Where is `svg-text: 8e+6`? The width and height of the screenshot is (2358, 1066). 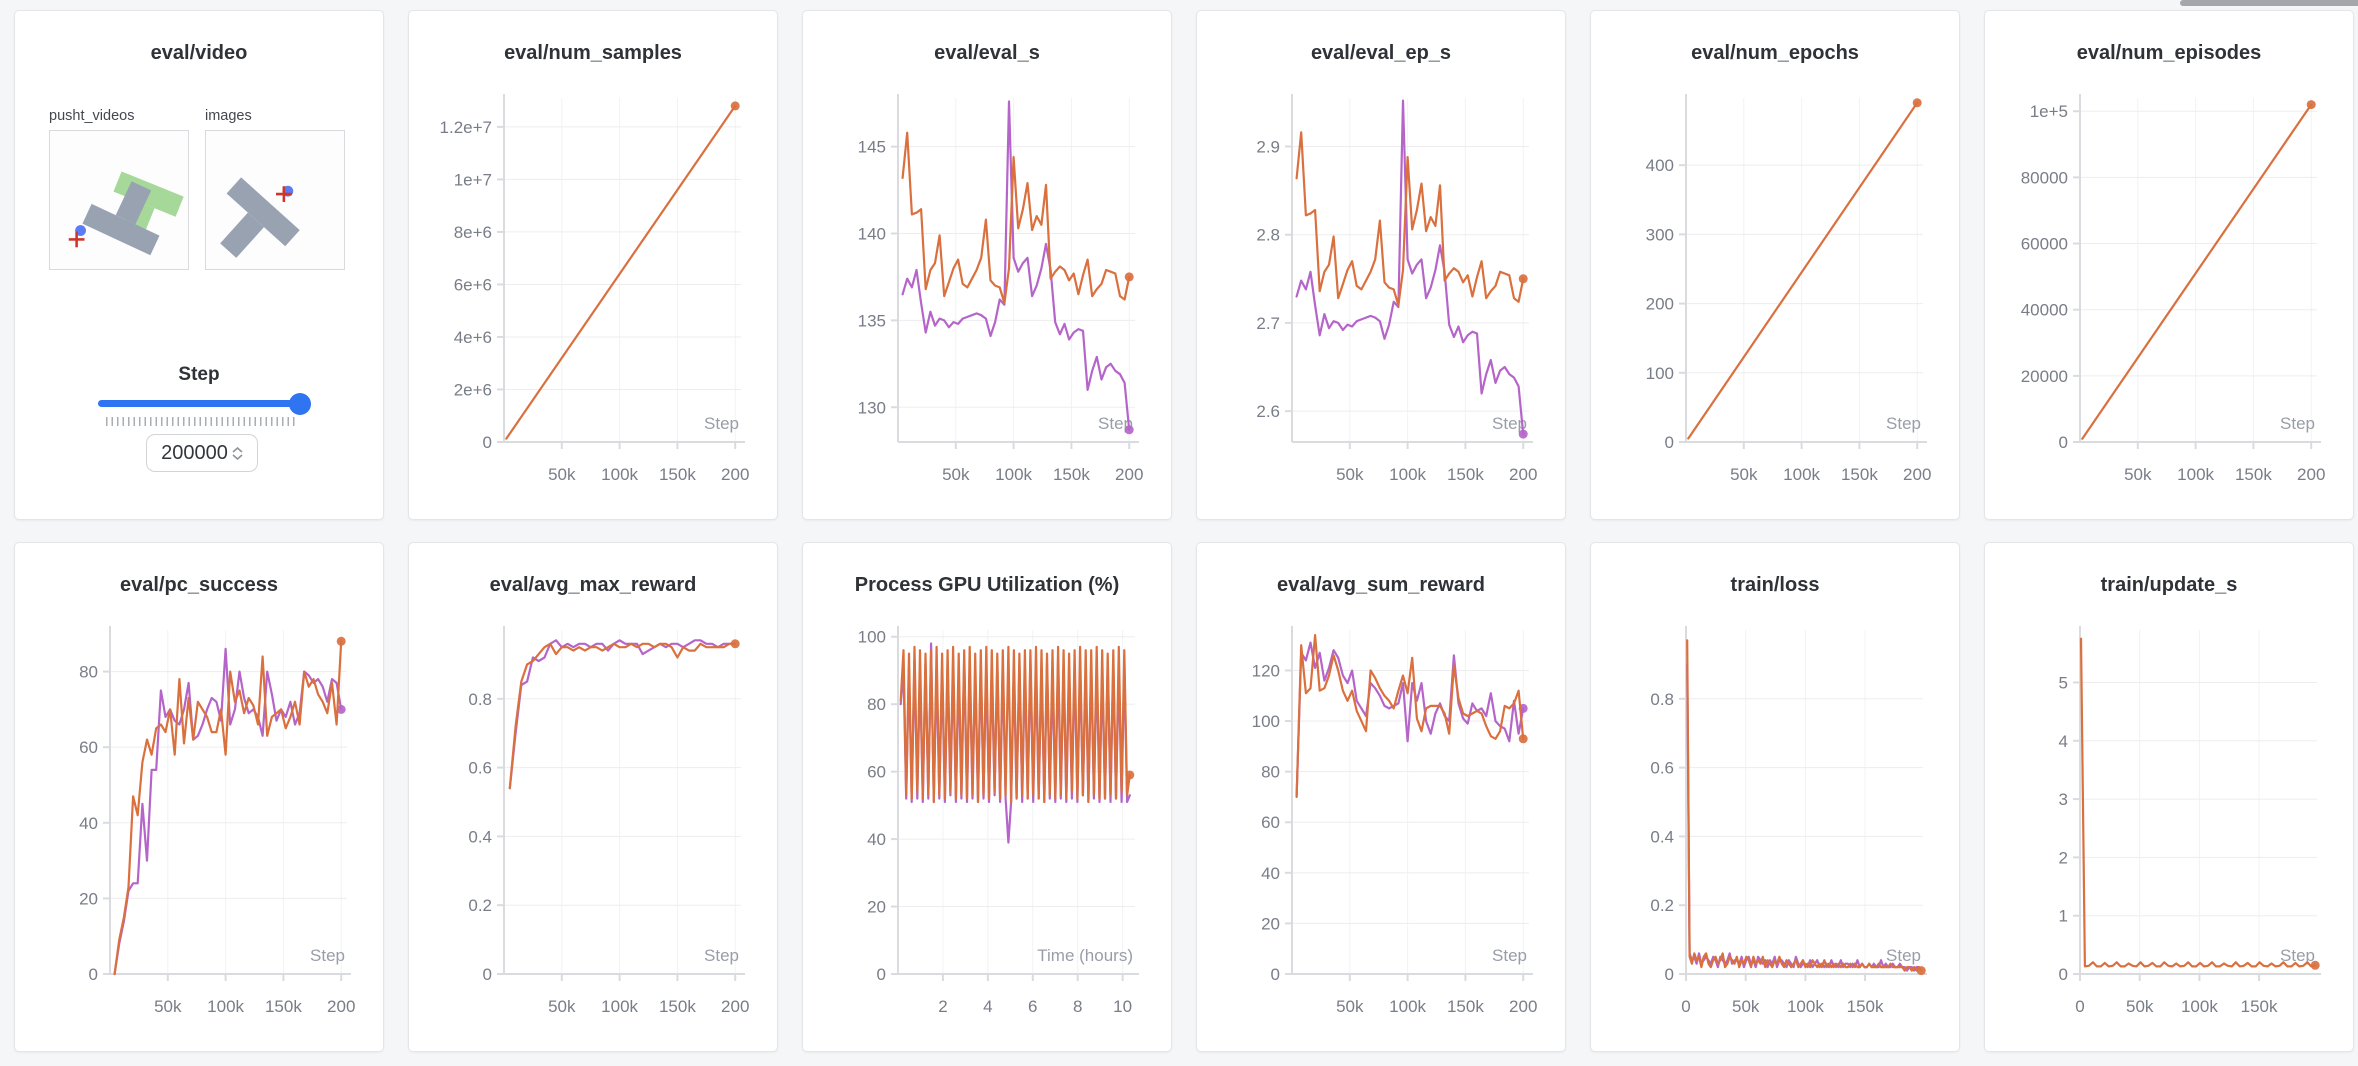
svg-text: 8e+6 is located at coordinates (473, 232).